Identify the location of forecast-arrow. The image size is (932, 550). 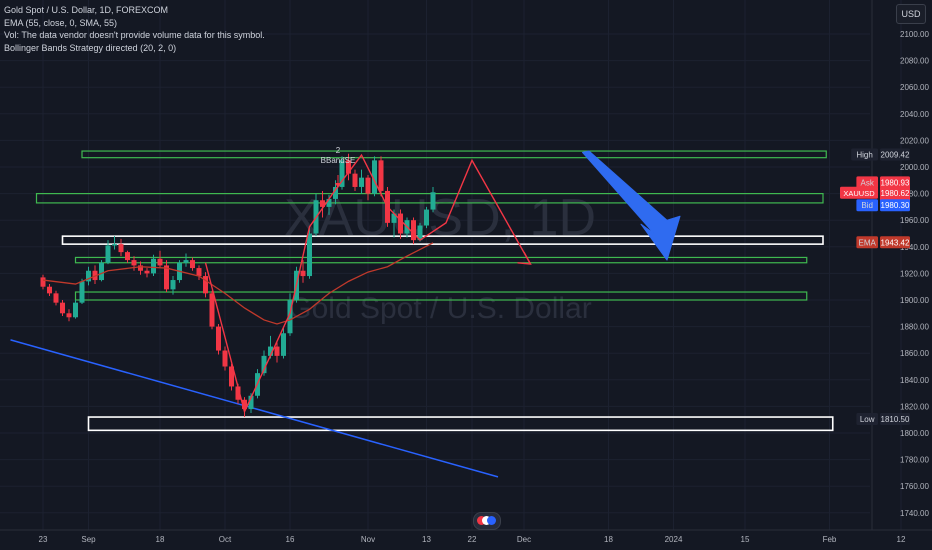
(631, 205).